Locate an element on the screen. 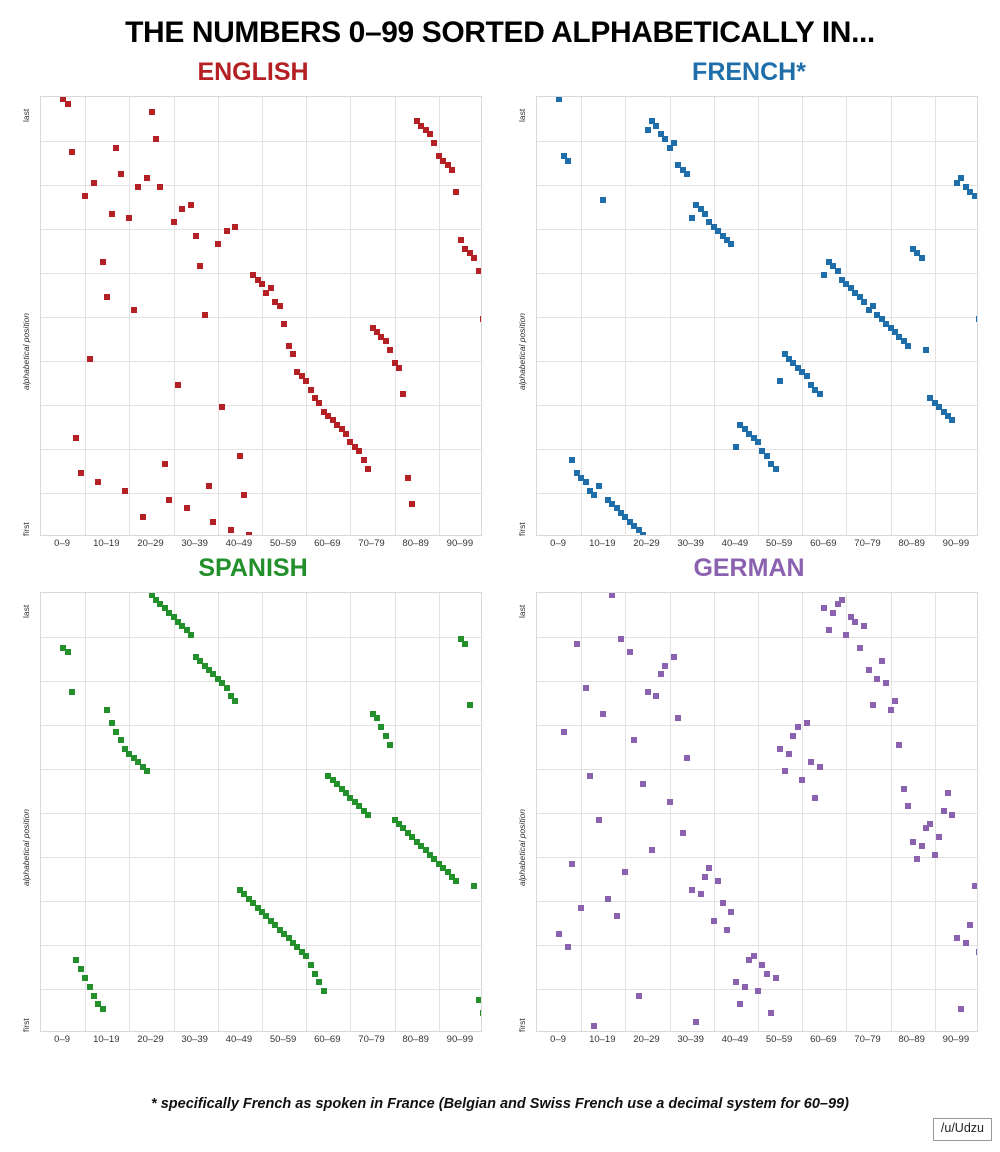 The width and height of the screenshot is (1000, 1152). x-tick-label: 50–59 is located at coordinates (779, 1039).